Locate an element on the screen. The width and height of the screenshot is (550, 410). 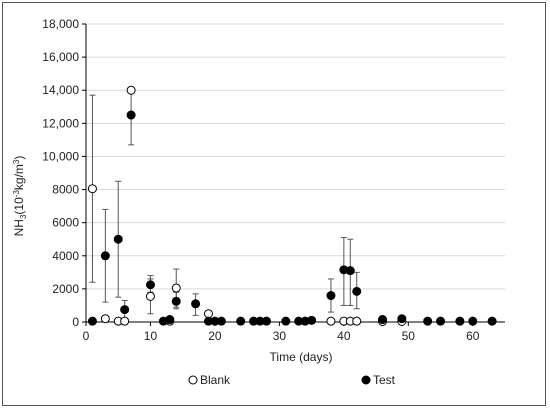
y-tick-label: 16,000 is located at coordinates (60, 57).